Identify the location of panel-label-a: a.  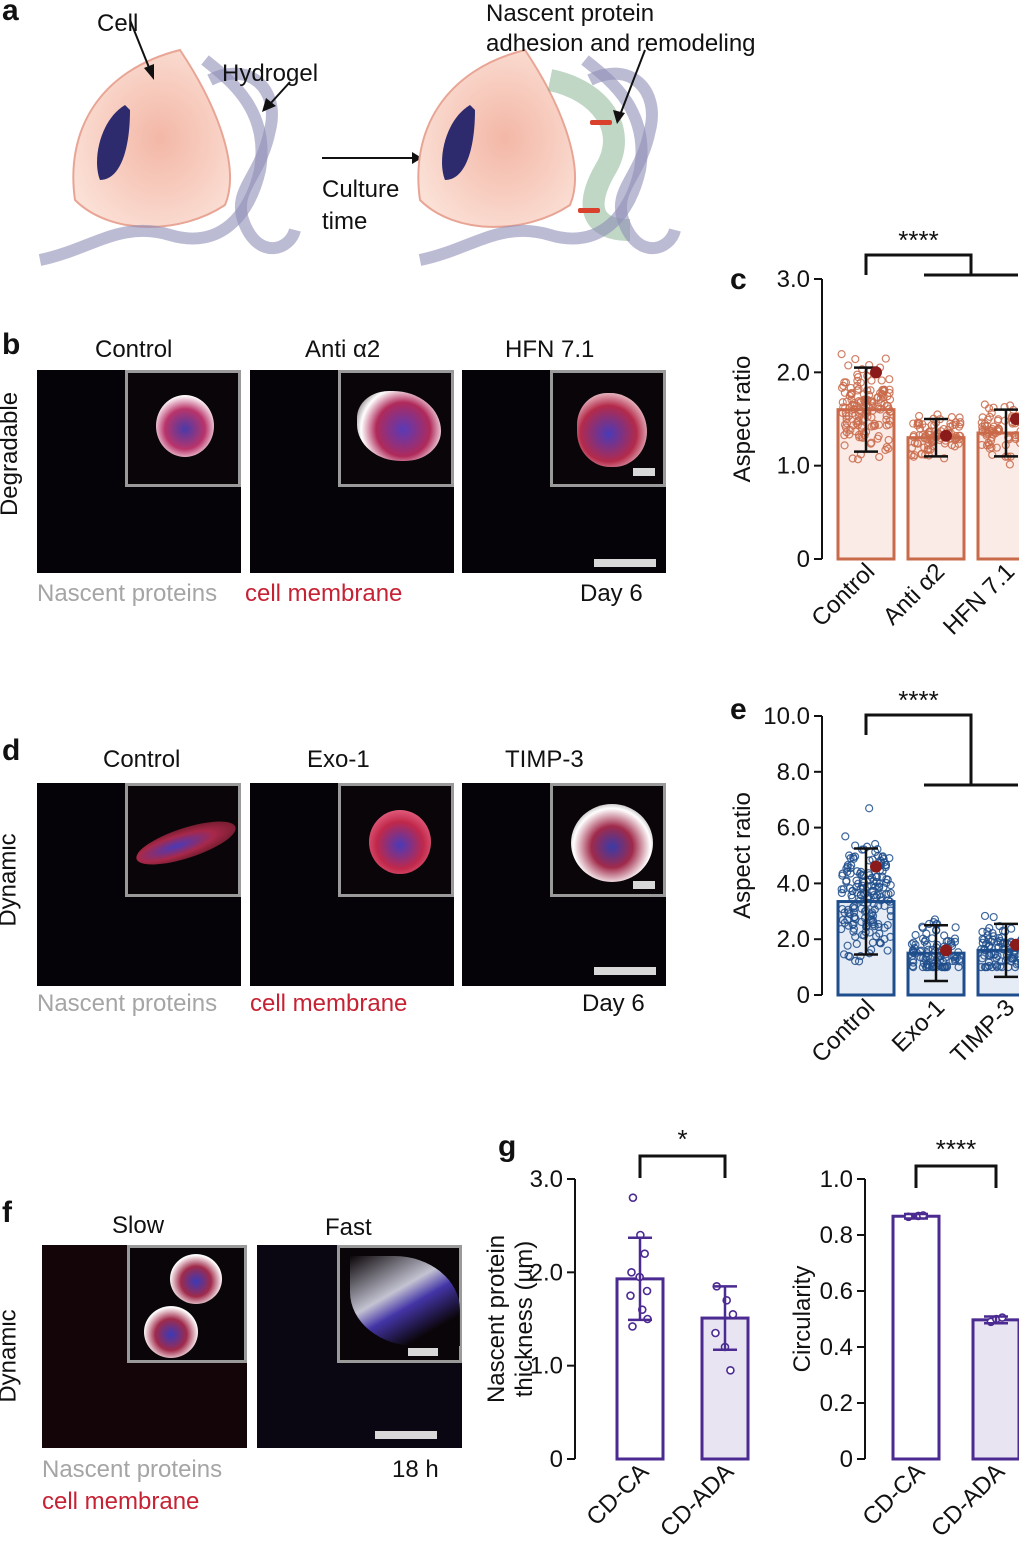
(10, 13).